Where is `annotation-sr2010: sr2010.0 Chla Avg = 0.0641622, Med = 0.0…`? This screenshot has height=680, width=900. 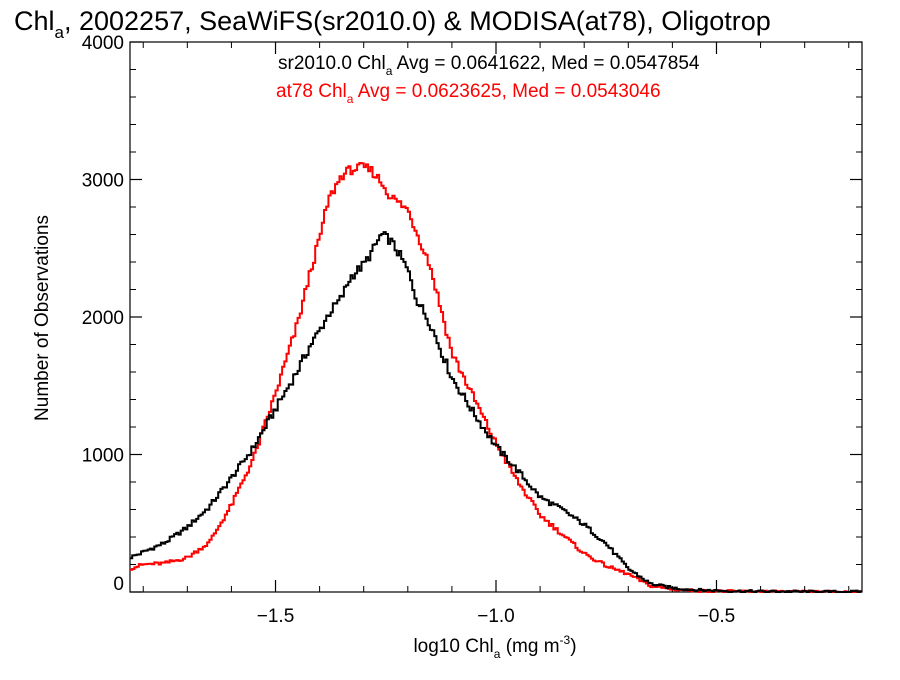 annotation-sr2010: sr2010.0 Chla Avg = 0.0641622, Med = 0.0… is located at coordinates (489, 65).